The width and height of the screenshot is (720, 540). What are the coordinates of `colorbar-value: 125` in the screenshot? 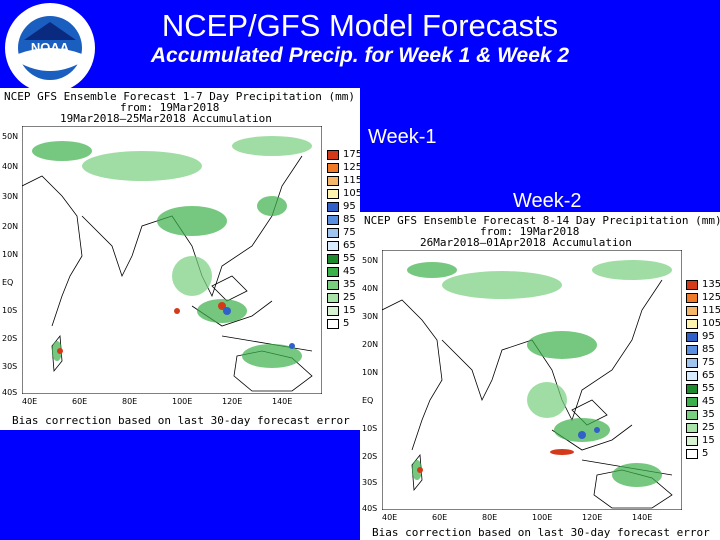 It's located at (711, 297).